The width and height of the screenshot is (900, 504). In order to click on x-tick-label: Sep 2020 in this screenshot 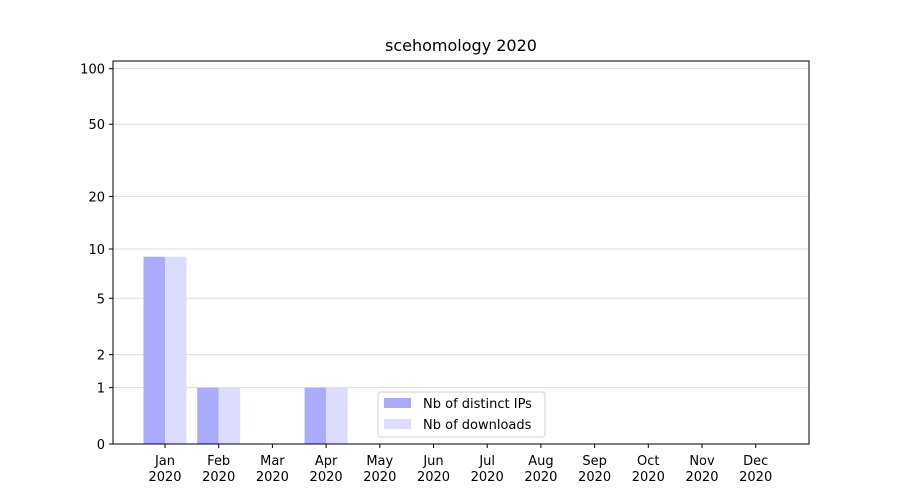, I will do `click(594, 469)`.